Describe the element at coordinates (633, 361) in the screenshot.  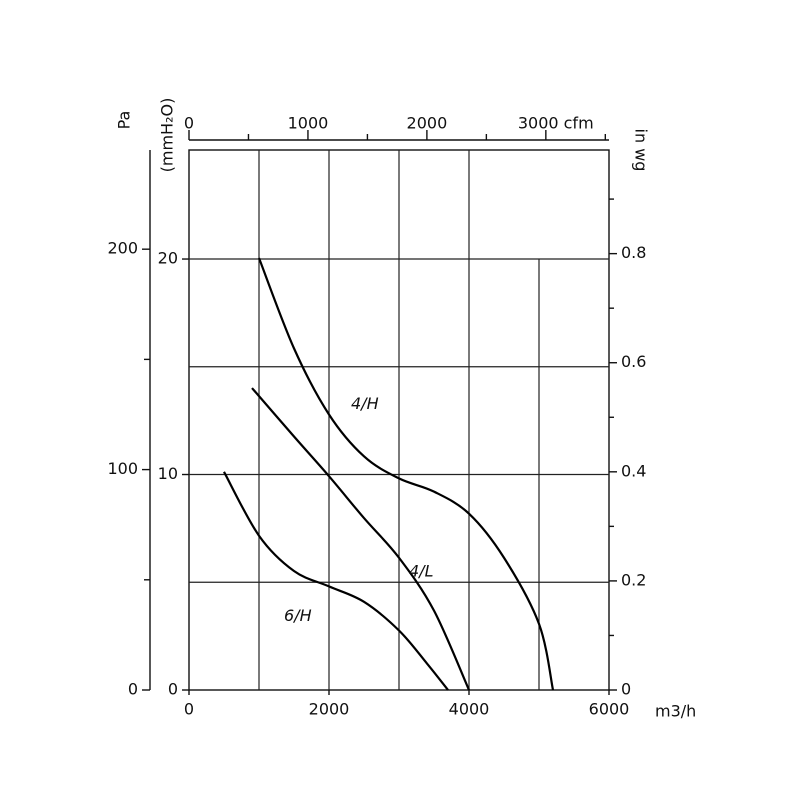
I see `y2-tick-label: 0.6` at that location.